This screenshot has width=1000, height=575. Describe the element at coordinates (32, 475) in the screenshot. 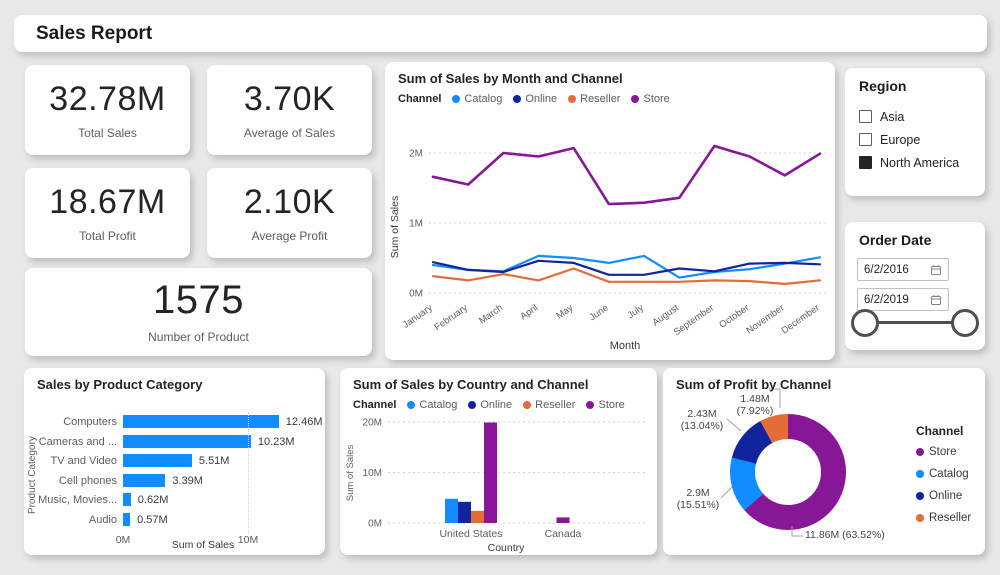

I see `y-axis-title: Product Category` at that location.